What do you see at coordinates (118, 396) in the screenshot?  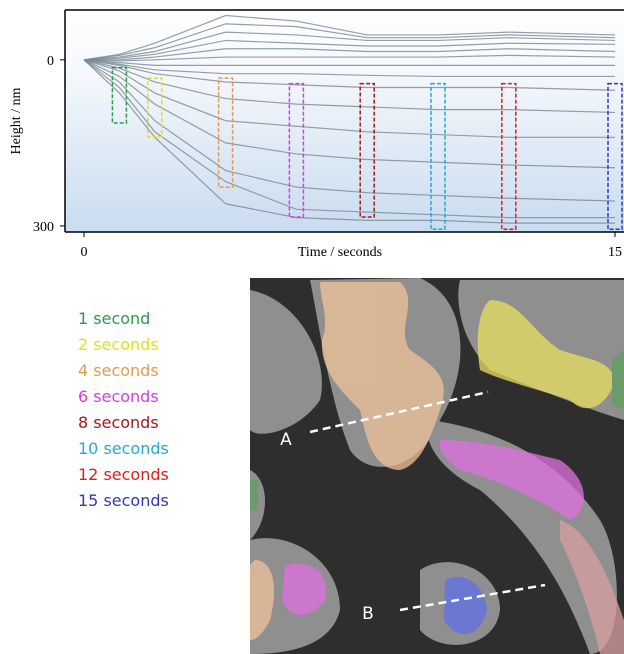 I see `legend-label: 6 seconds` at bounding box center [118, 396].